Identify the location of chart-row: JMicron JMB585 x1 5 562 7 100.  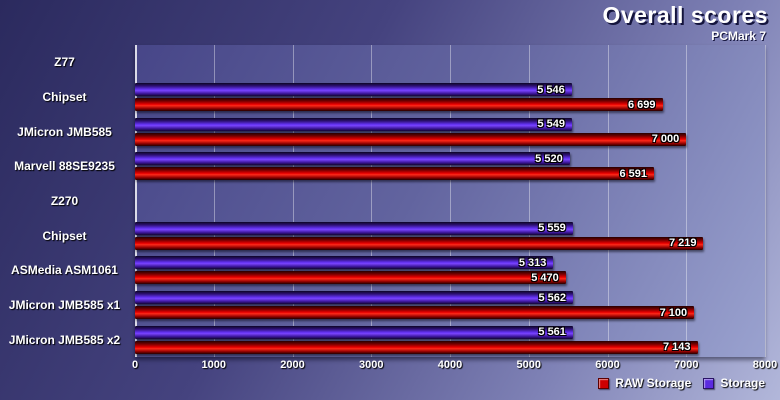
(382, 305).